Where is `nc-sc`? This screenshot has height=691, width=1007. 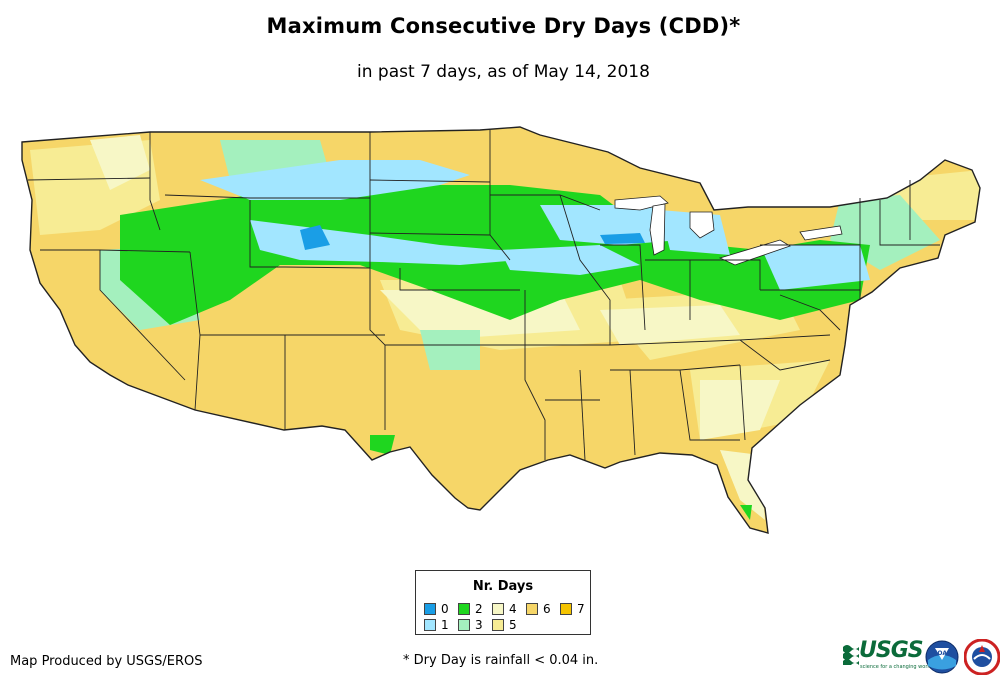
nc-sc is located at coordinates (785, 355).